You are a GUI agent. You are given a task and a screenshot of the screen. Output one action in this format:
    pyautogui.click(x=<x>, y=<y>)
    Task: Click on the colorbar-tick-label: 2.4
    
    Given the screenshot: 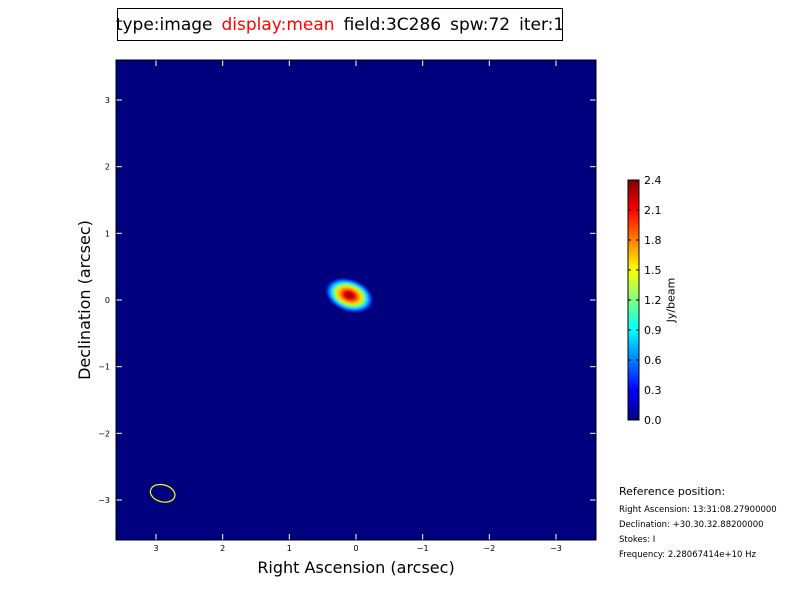 What is the action you would take?
    pyautogui.click(x=653, y=180)
    